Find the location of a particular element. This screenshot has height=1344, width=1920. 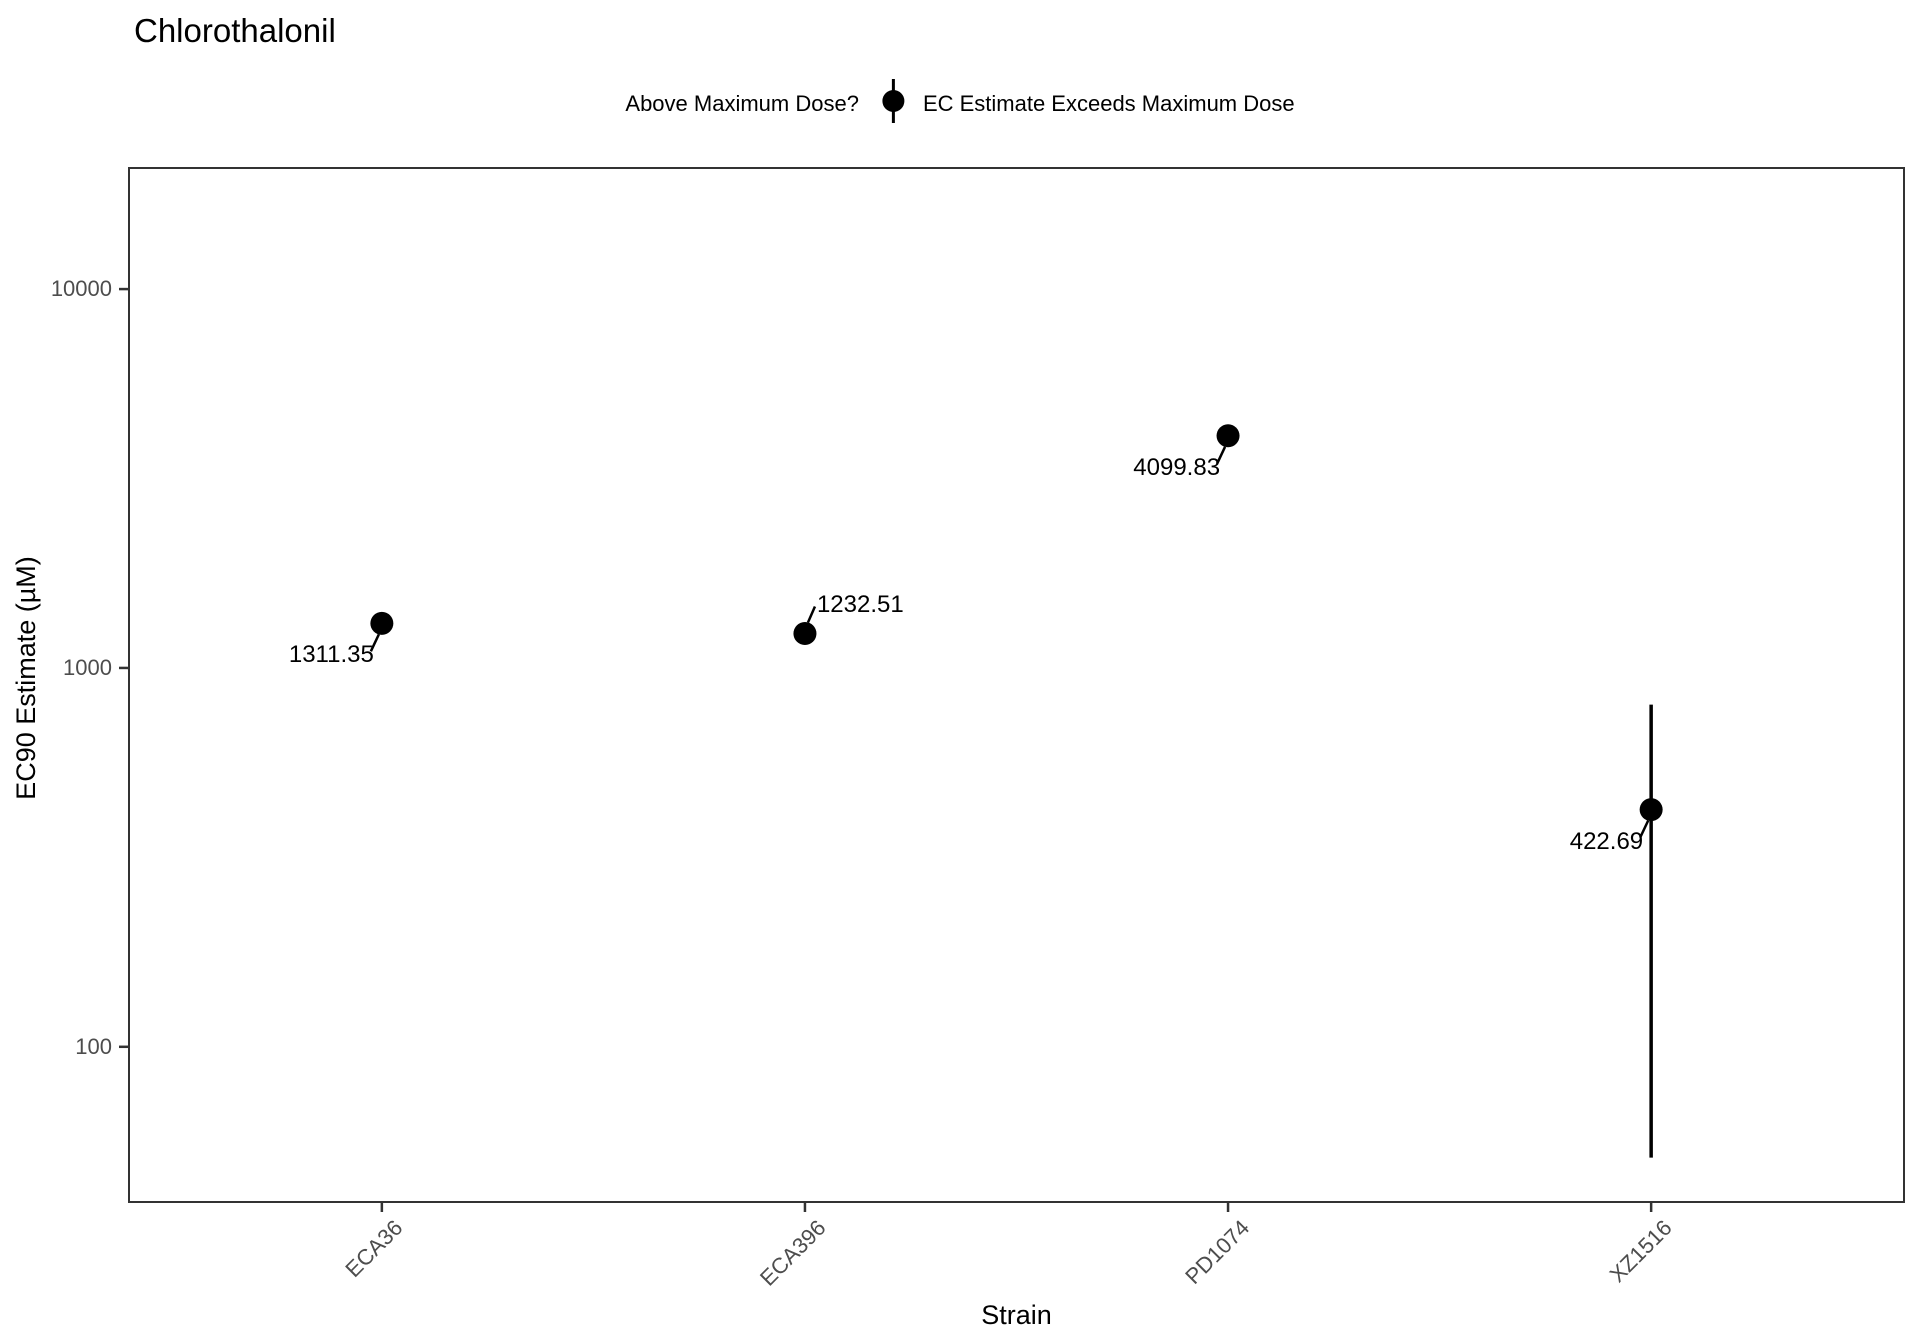

point-label: 1311.35 is located at coordinates (331, 655).